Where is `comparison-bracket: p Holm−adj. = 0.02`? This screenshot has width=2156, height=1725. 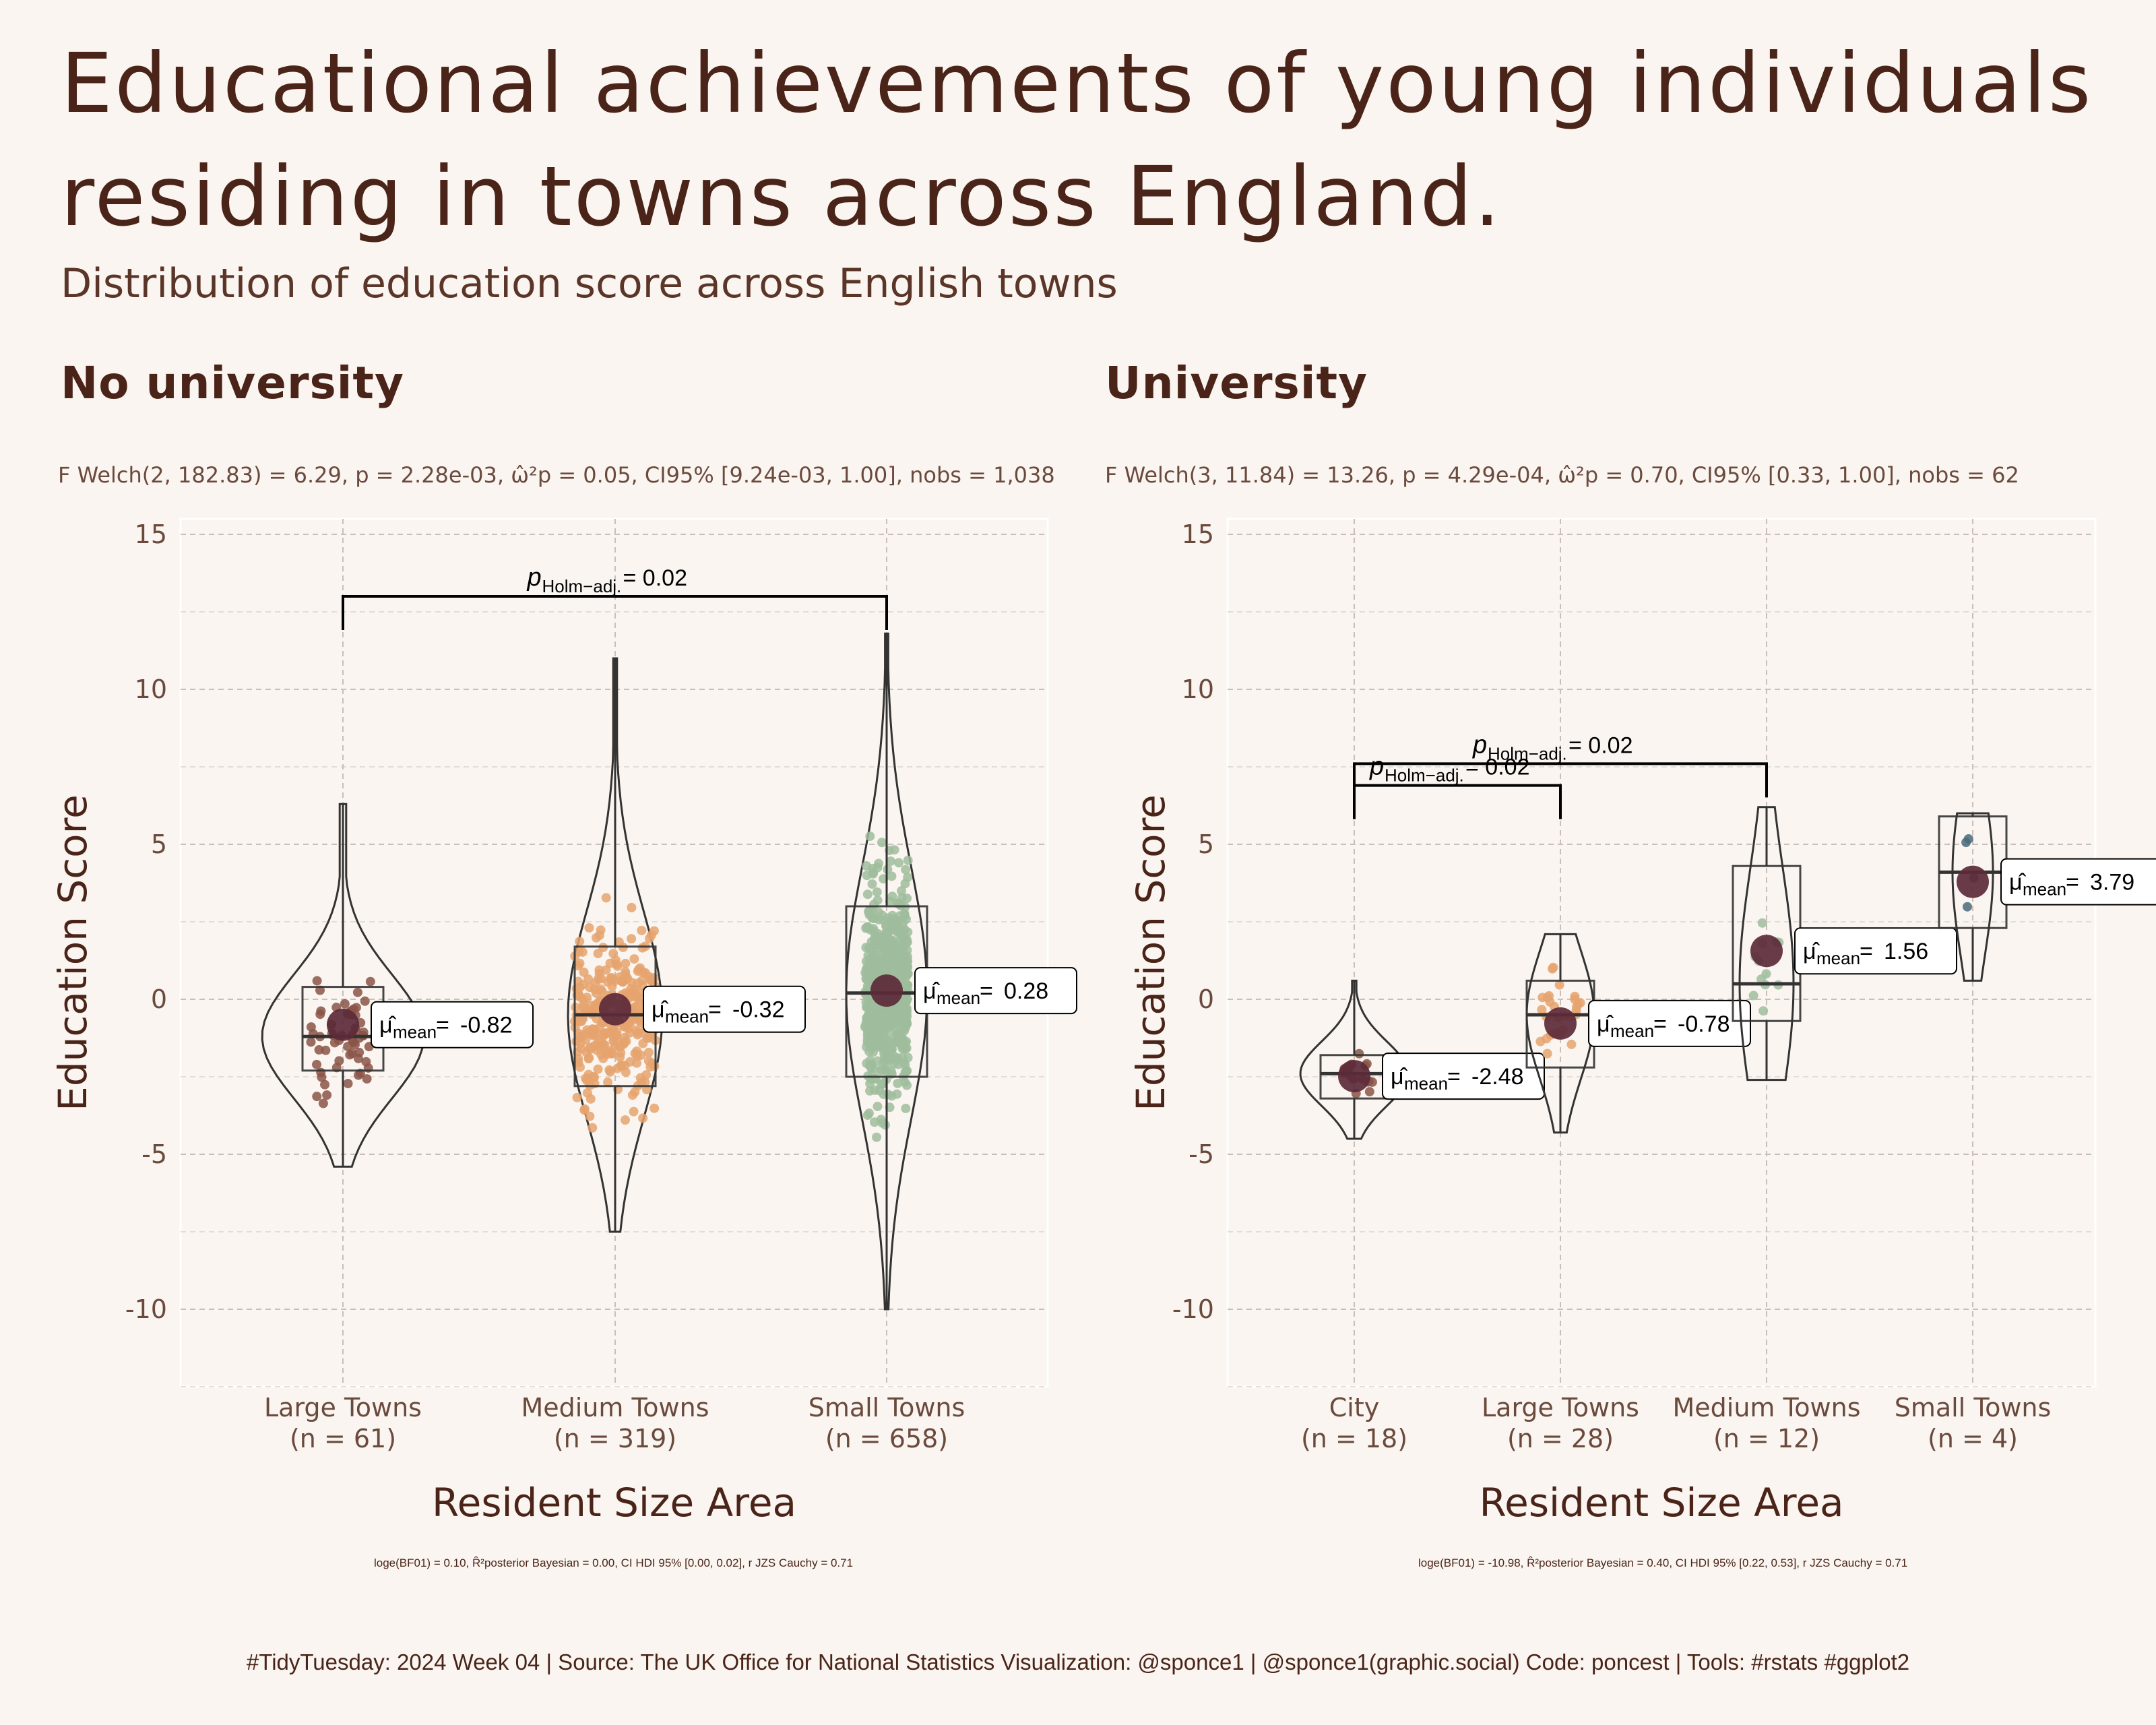 comparison-bracket: p Holm−adj. = 0.02 is located at coordinates (615, 596).